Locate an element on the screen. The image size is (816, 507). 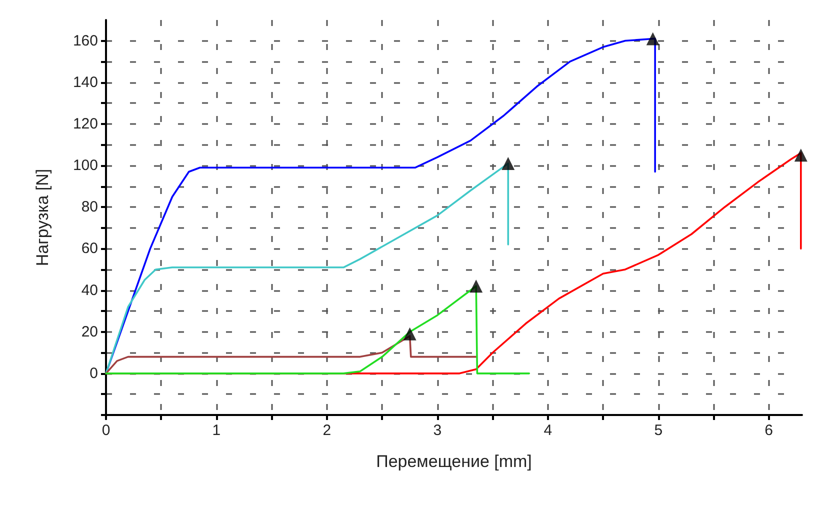
x-tick-label: 2 is located at coordinates (327, 430).